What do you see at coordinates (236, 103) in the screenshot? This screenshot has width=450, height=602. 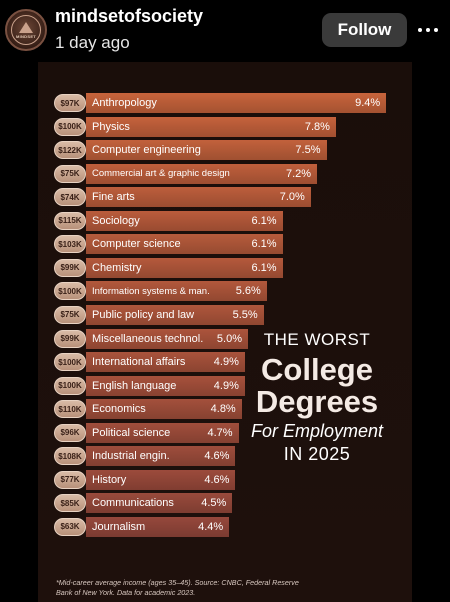 I see `bar: Anthropology 9.4%` at bounding box center [236, 103].